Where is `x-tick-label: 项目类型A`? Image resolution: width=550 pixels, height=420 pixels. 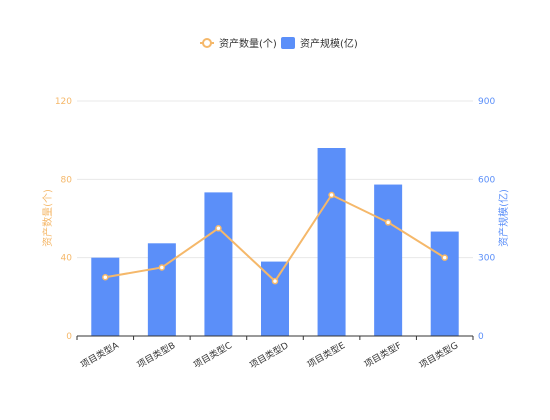 x-tick-label: 项目类型A is located at coordinates (99, 355).